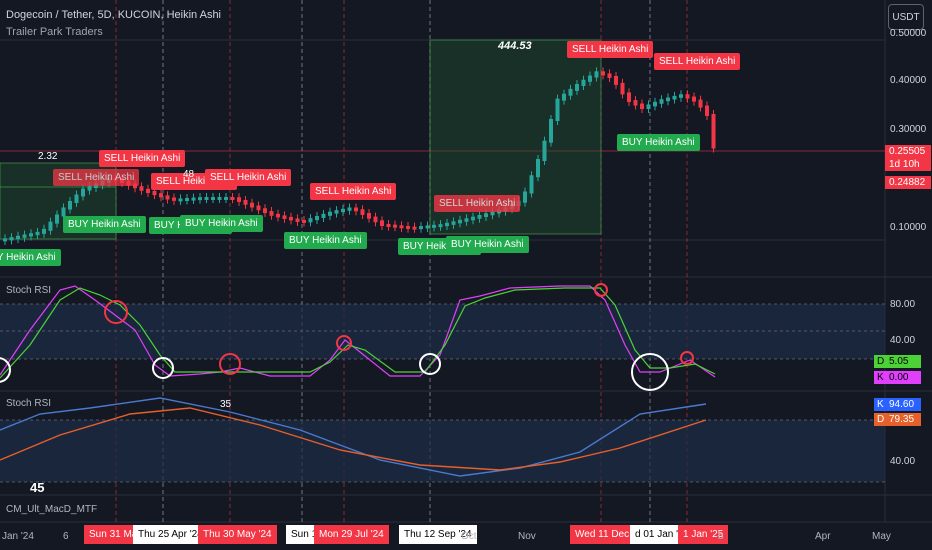 This screenshot has height=550, width=932. What do you see at coordinates (903, 377) in the screenshot?
I see `stoch1-k-value: 0.00` at bounding box center [903, 377].